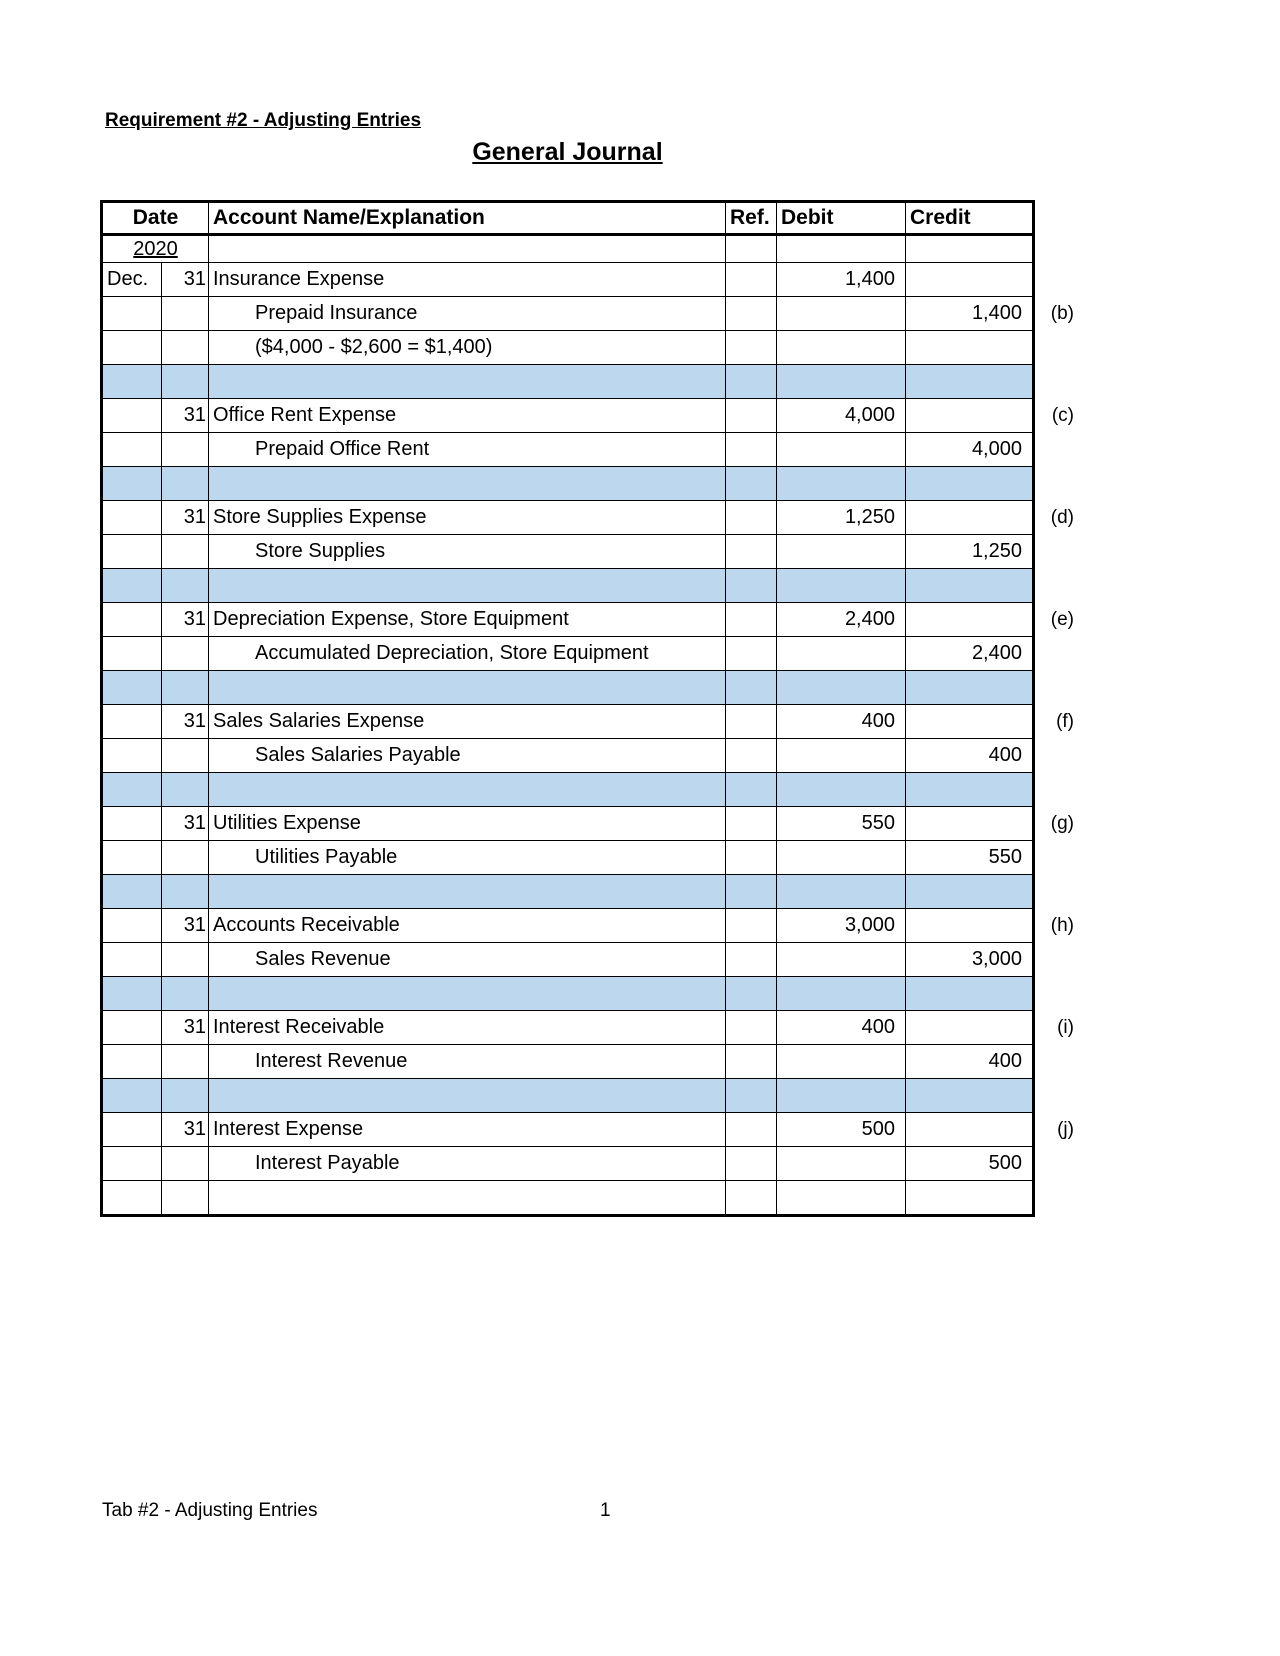 The image size is (1280, 1656). What do you see at coordinates (467, 1163) in the screenshot?
I see `row-account: Interest Payable` at bounding box center [467, 1163].